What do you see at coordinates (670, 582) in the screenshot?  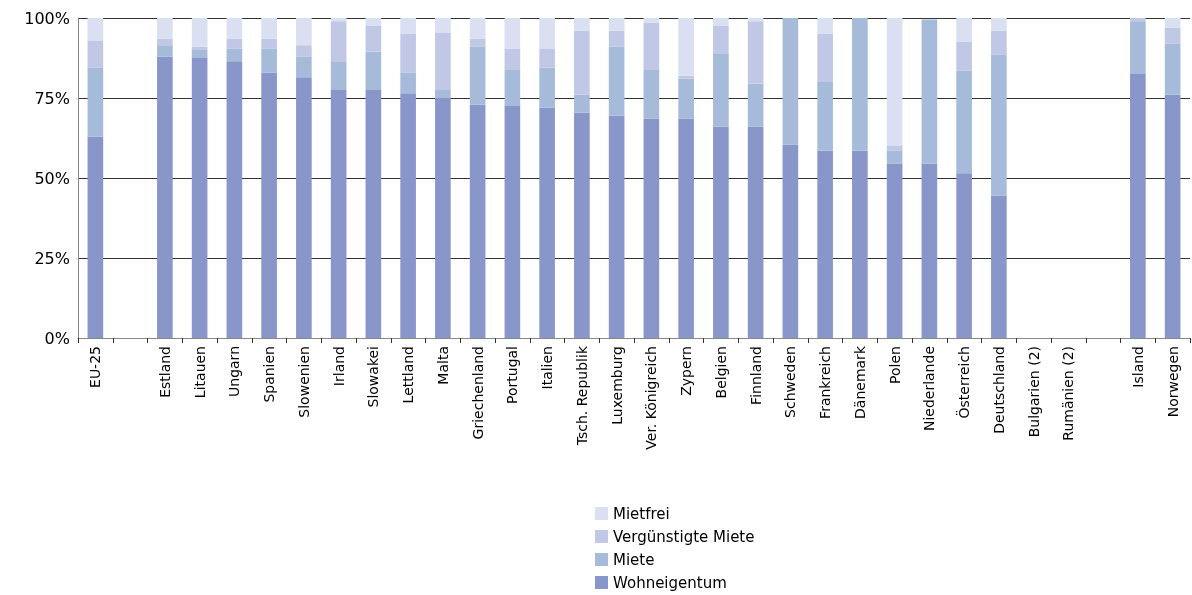 I see `legend-label: Wohneigentum` at bounding box center [670, 582].